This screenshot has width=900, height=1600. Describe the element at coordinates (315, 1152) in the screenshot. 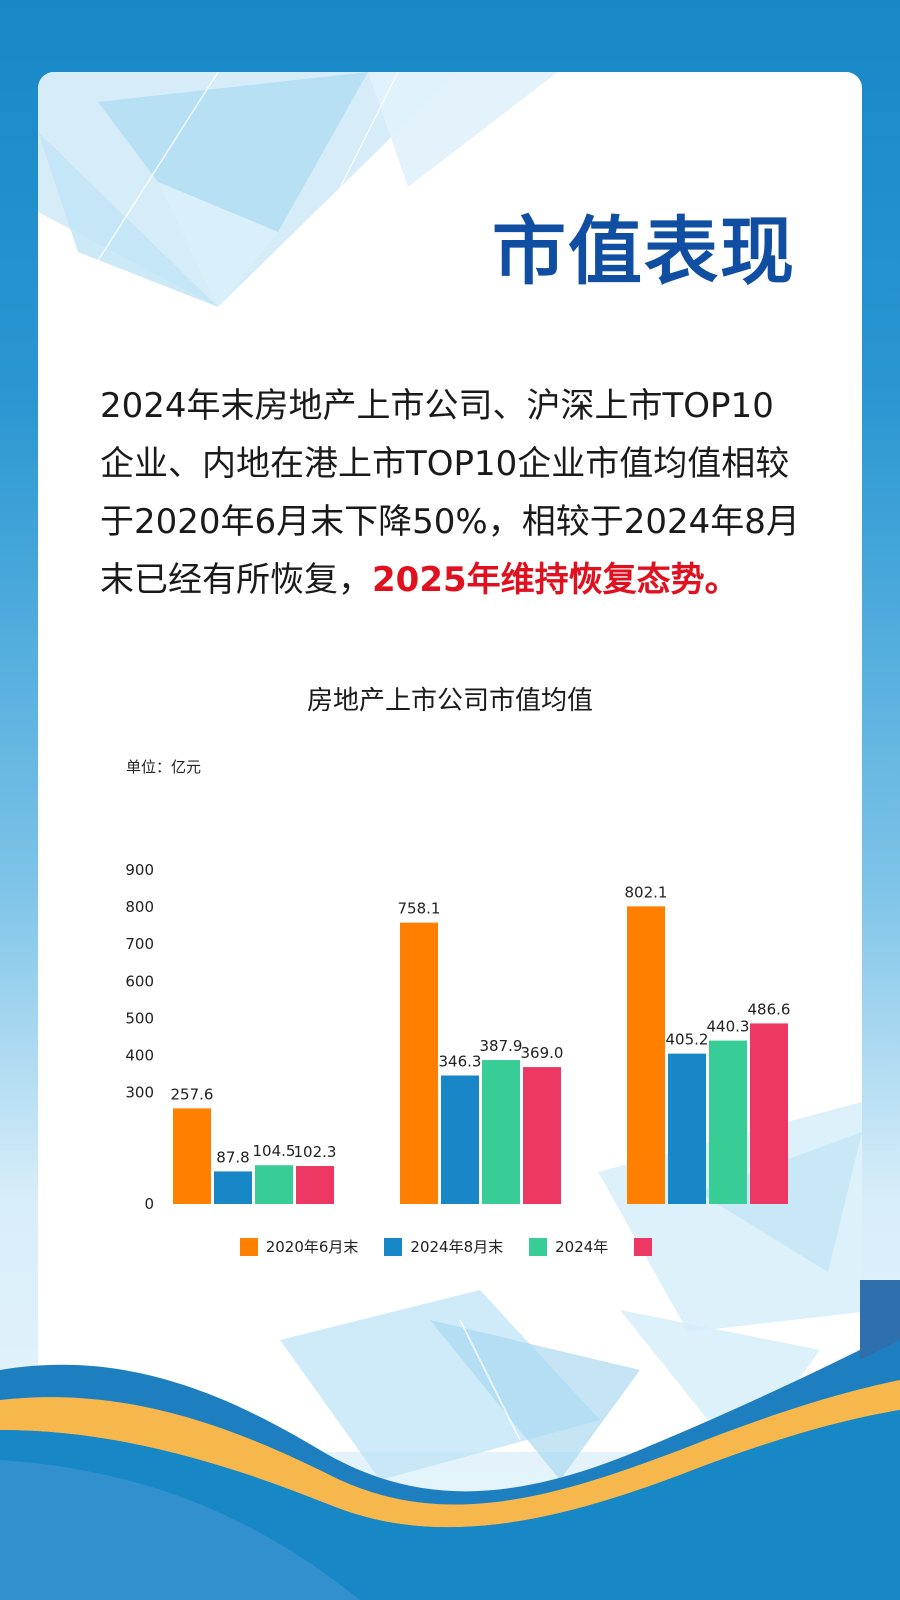

I see `bar-value-label: 102.3` at that location.